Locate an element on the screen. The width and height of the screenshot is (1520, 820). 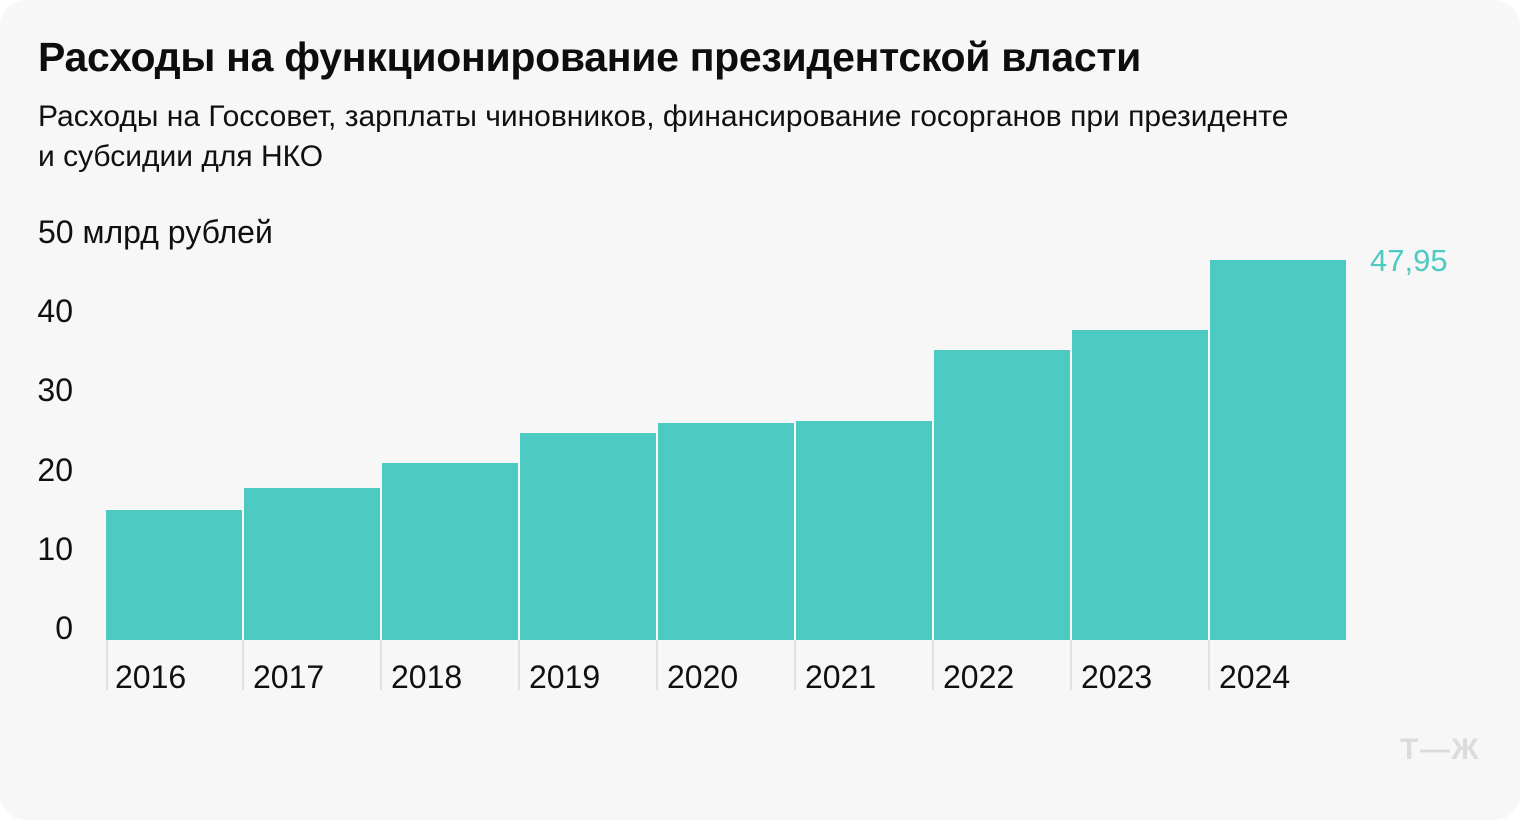
x-label-2017: 2017 is located at coordinates (289, 677).